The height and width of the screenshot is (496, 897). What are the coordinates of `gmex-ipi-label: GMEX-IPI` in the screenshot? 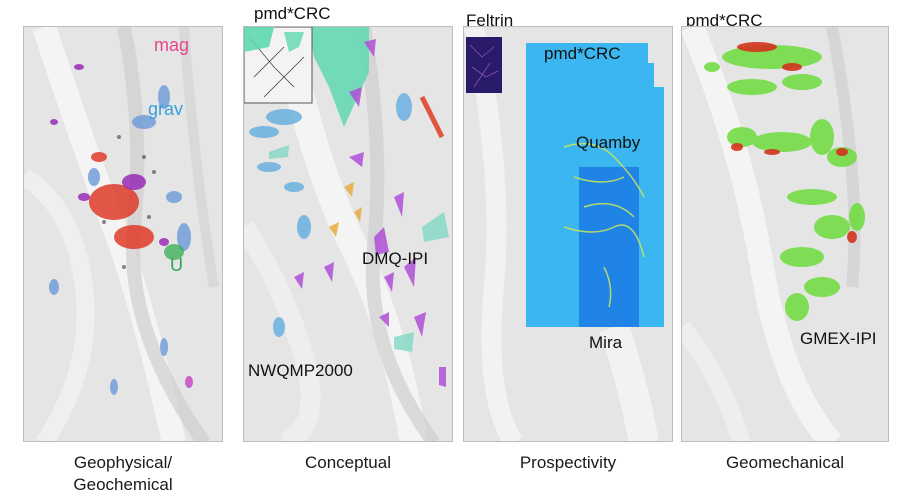 It's located at (838, 338).